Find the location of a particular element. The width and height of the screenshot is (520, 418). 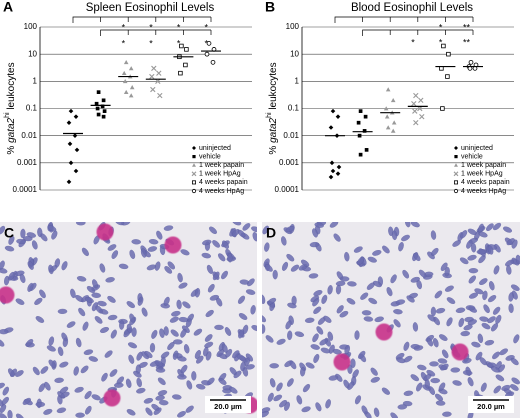

eosinophil is located at coordinates (173, 245).